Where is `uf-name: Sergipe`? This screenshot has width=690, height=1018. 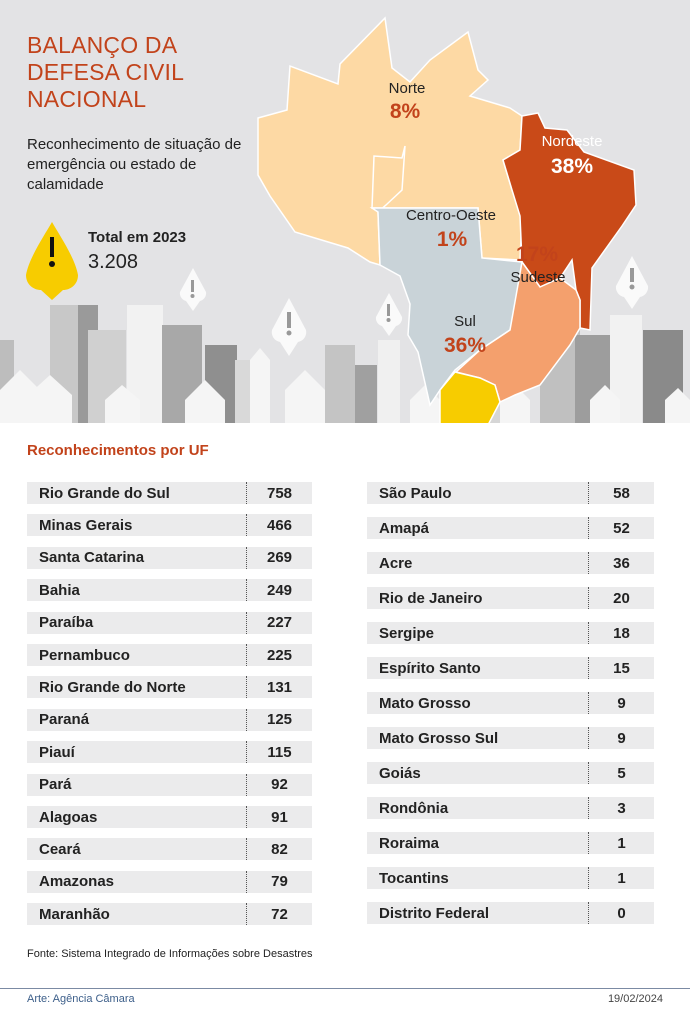
uf-name: Sergipe is located at coordinates (407, 633).